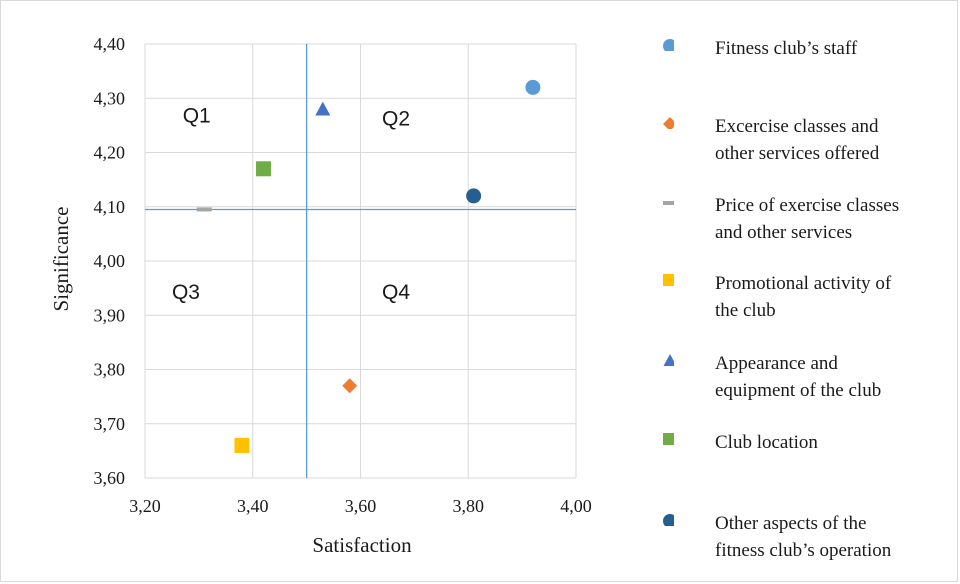 Image resolution: width=960 pixels, height=584 pixels. Describe the element at coordinates (186, 292) in the screenshot. I see `quadrant-label: Q3` at that location.